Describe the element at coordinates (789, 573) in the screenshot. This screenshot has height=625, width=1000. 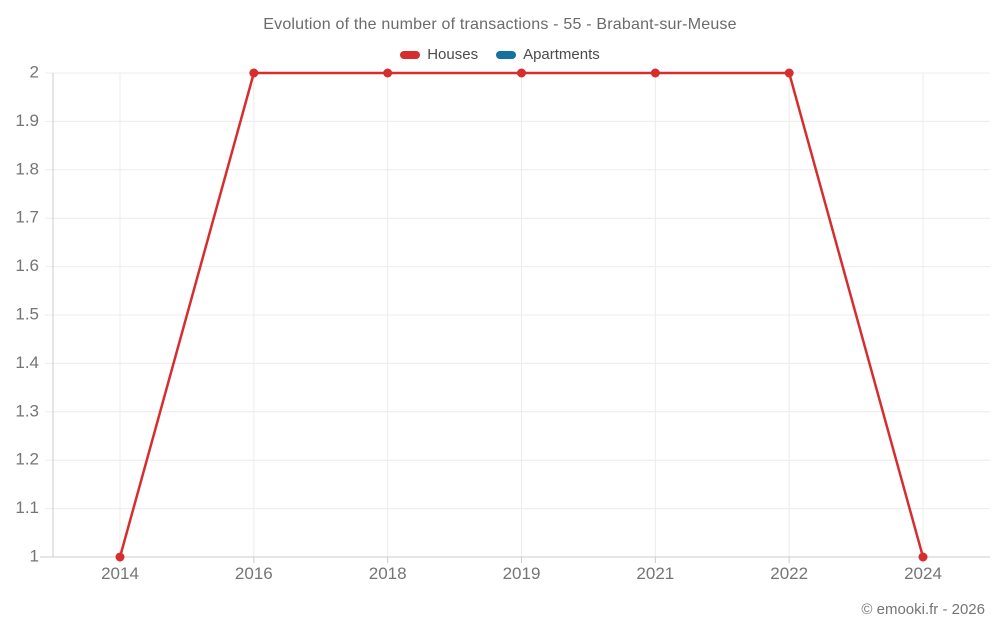
I see `x-tick-label: 2022` at that location.